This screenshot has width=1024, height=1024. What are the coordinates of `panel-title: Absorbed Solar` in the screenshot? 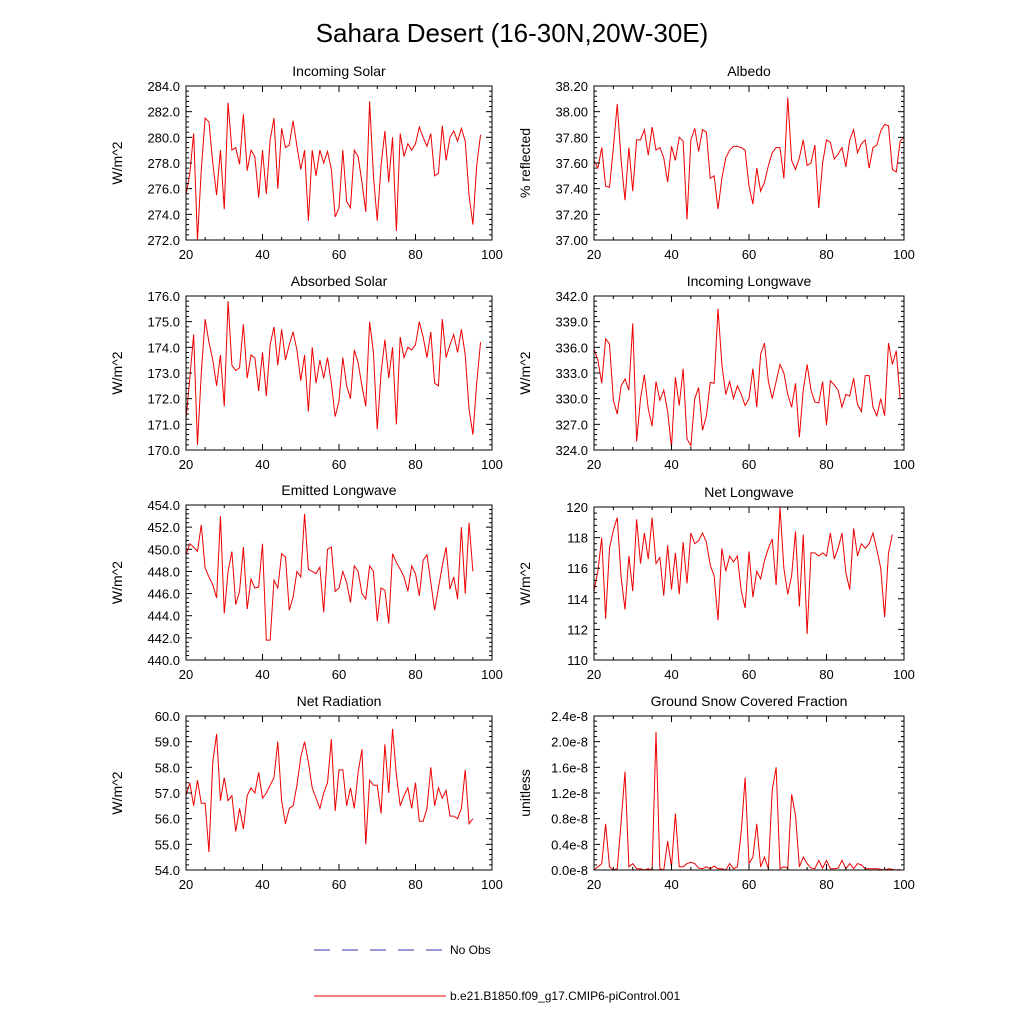 It's located at (339, 281).